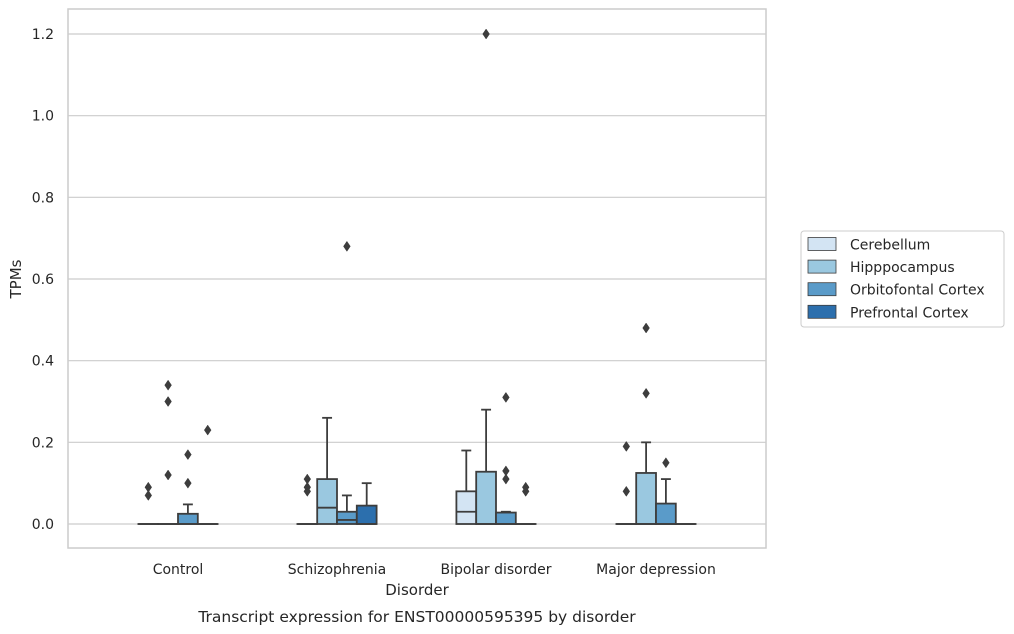 The height and width of the screenshot is (634, 1014). I want to click on x-axis-label: Disorder, so click(417, 590).